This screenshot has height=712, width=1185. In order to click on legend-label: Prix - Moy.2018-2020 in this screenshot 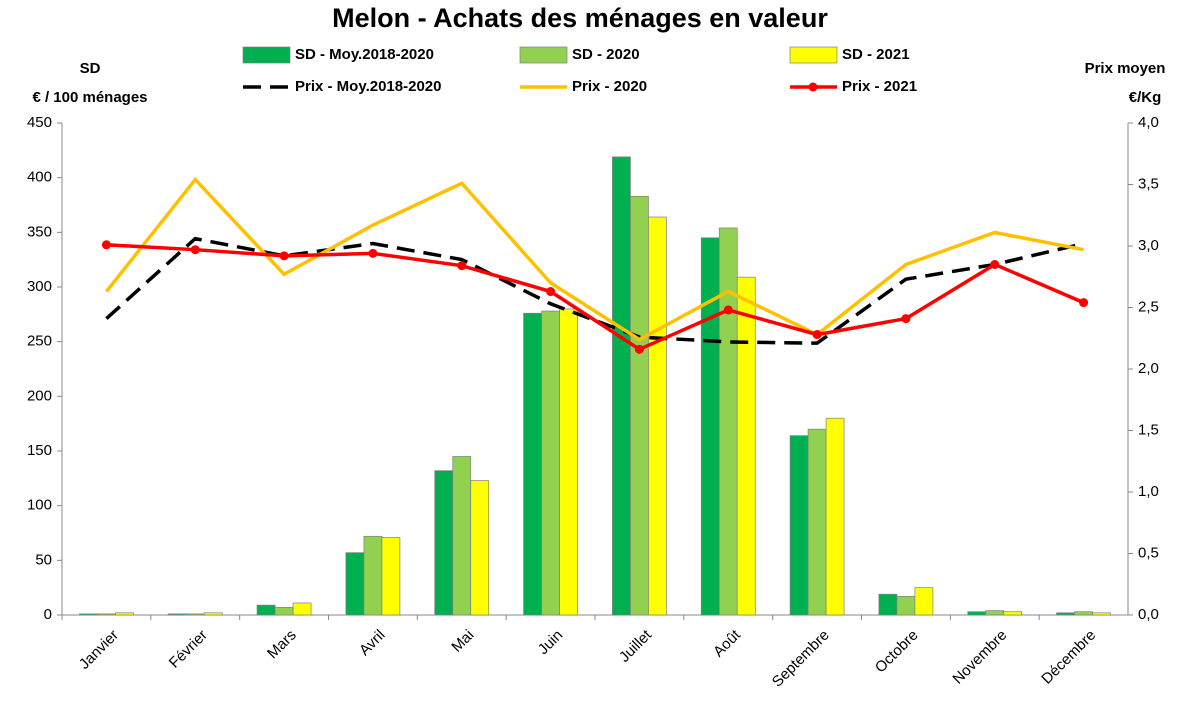, I will do `click(368, 86)`.